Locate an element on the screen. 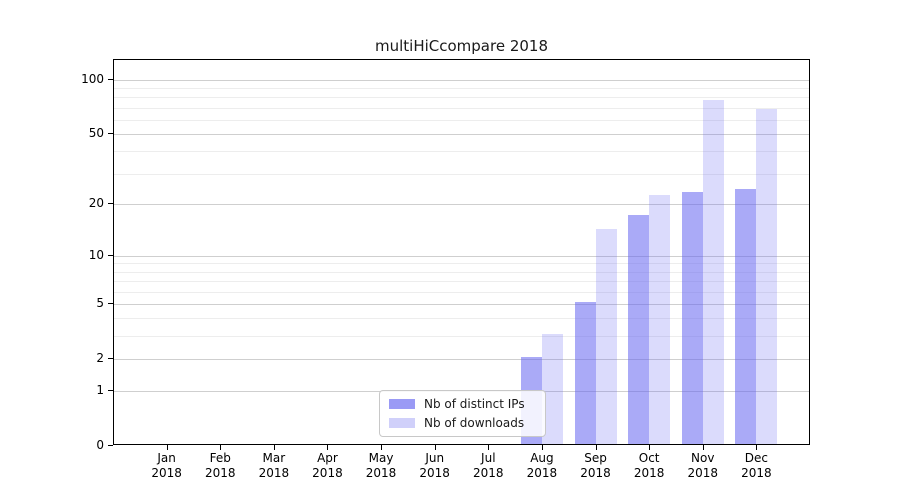 This screenshot has height=500, width=900. x-tick-mark-mar is located at coordinates (274, 447).